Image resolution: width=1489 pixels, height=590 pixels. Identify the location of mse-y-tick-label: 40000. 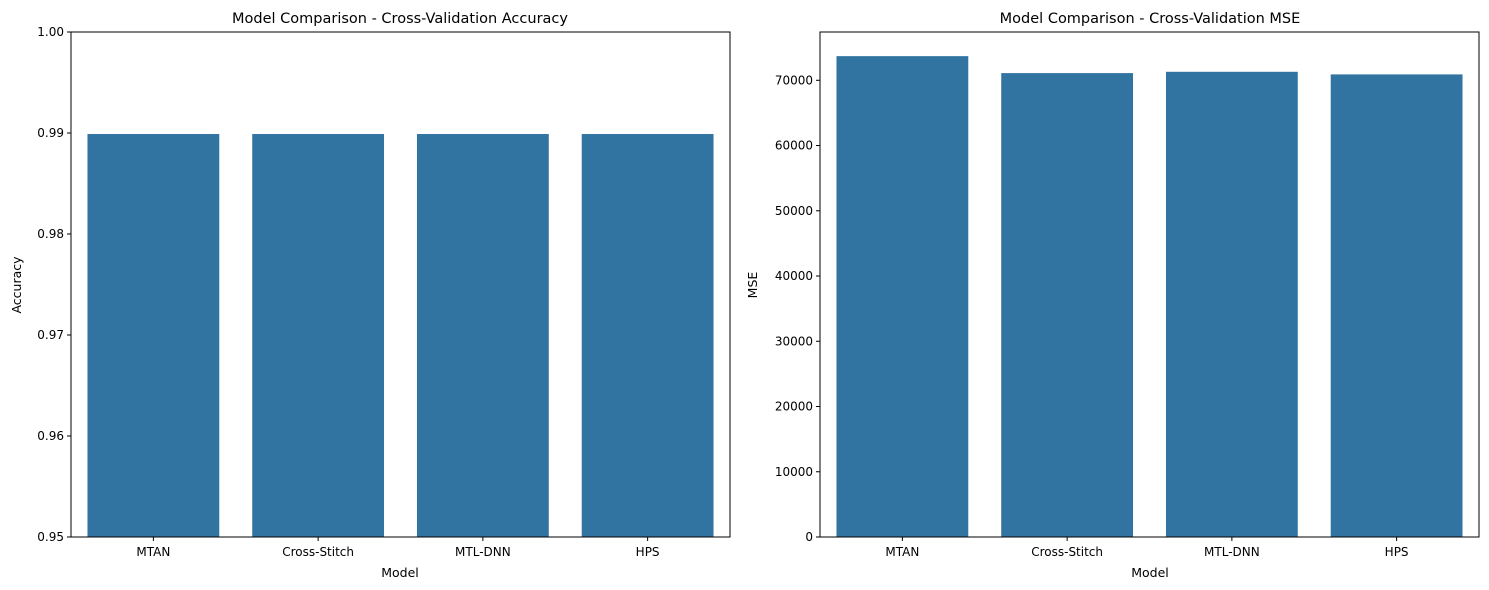
(794, 276).